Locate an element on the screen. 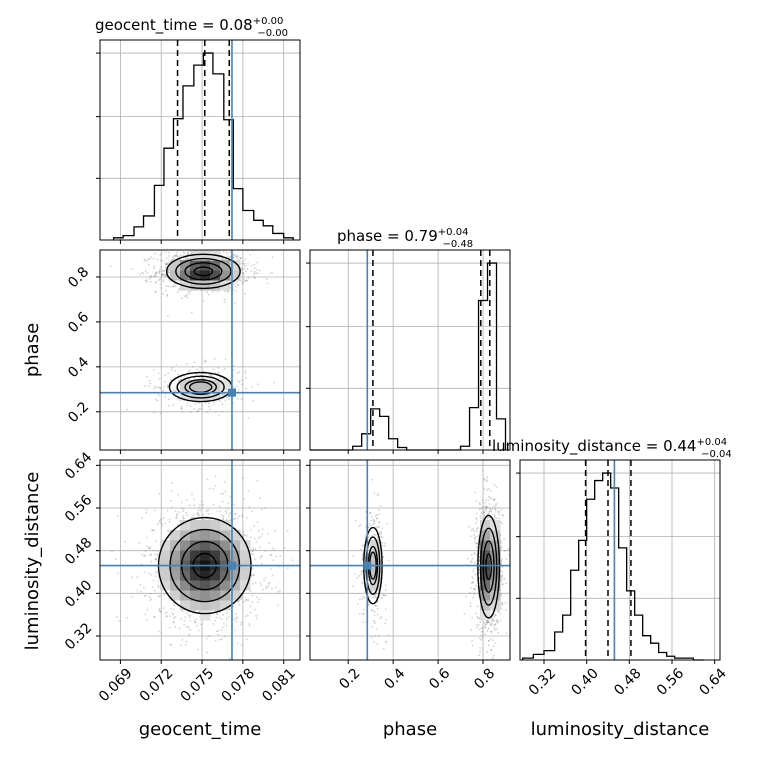  hist-luminosity_distance-xtick-label: 0.48 is located at coordinates (627, 681).